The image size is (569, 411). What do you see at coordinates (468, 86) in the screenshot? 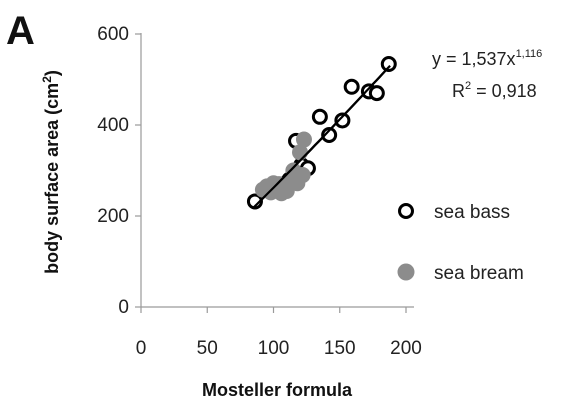
I see `r-squared-superscript: 2` at bounding box center [468, 86].